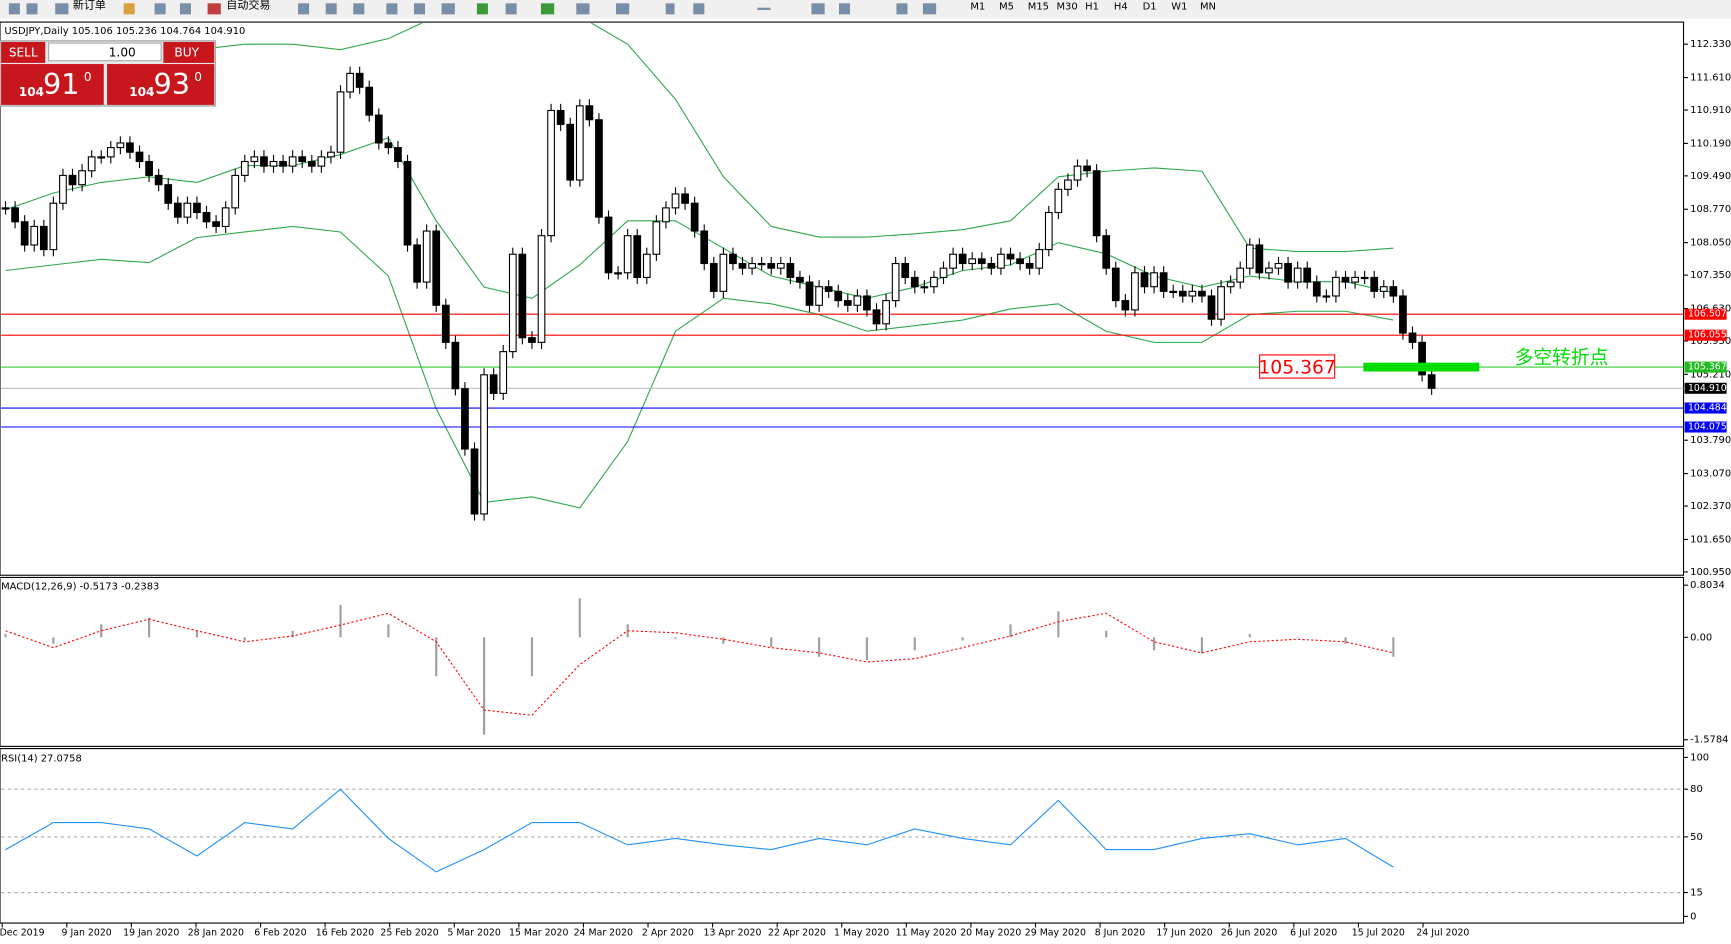 The image size is (1731, 944). What do you see at coordinates (22, 932) in the screenshot?
I see `x-tick-label: Dec 2019` at bounding box center [22, 932].